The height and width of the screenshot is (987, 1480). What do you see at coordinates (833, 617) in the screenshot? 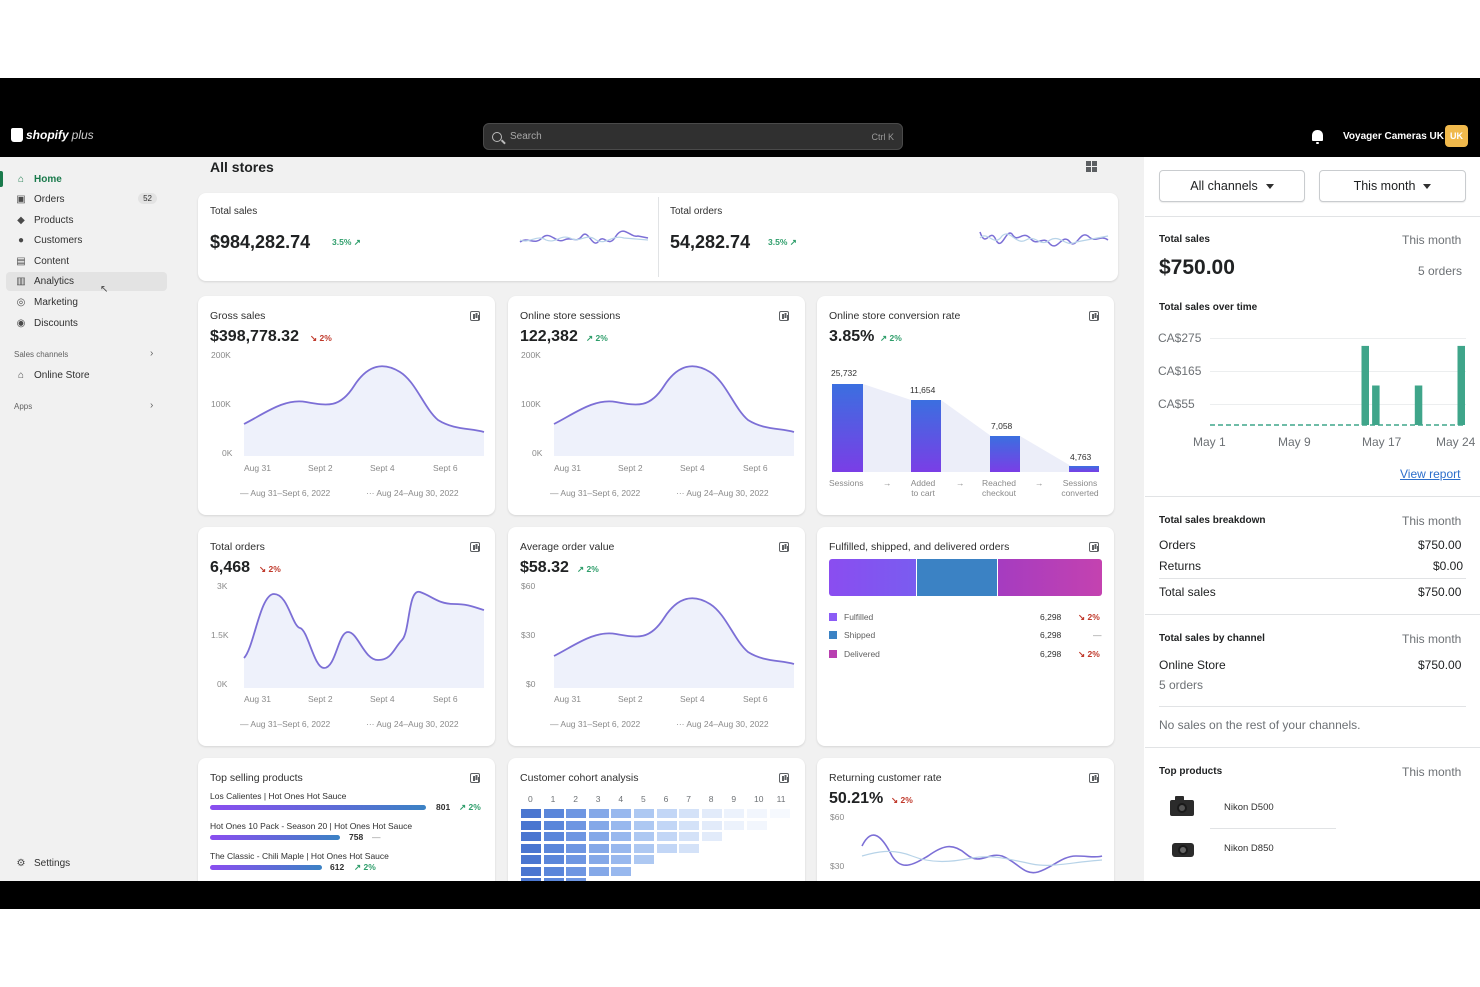
I see `fulfilled-swatch` at bounding box center [833, 617].